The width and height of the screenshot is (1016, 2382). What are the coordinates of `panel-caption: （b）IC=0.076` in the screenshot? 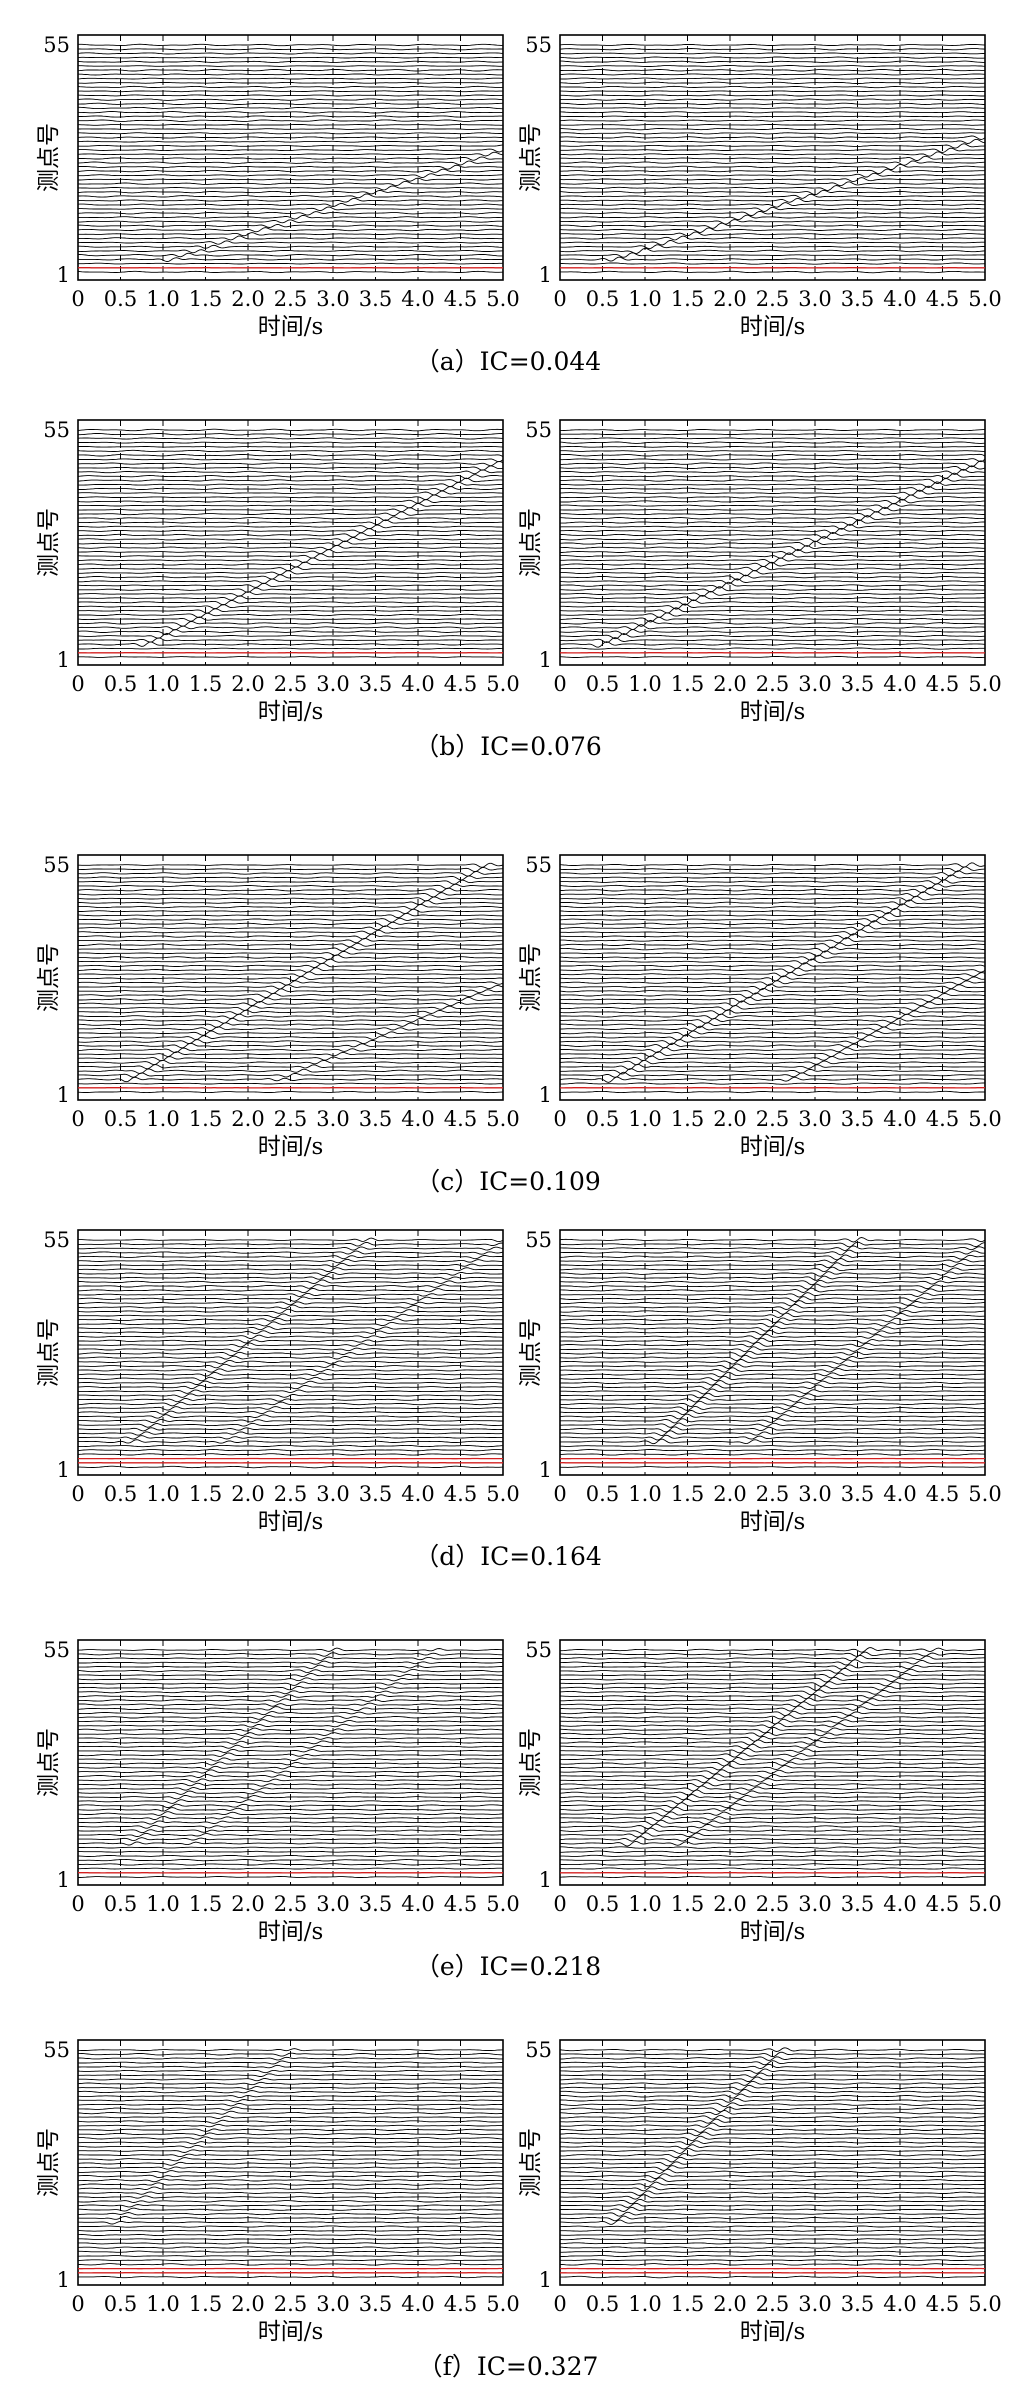 It's located at (508, 746).